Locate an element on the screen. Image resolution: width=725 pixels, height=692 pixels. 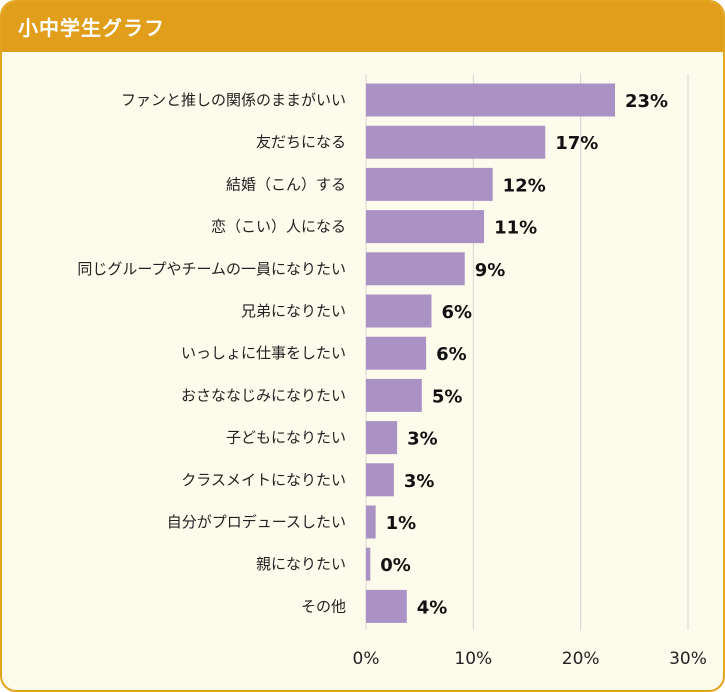
category-label: 同じグループやチームの一員になりたい is located at coordinates (211, 269).